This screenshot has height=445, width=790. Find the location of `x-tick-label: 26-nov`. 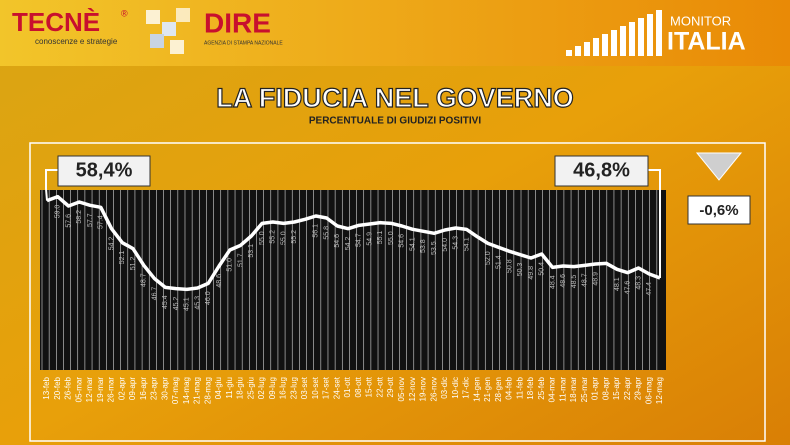

x-tick-label: 26-nov is located at coordinates (433, 389).